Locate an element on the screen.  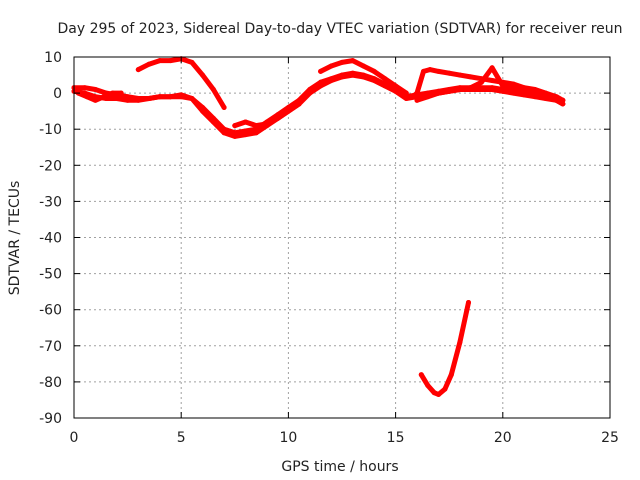
y-tick-labels: 10 0 -10 -20 -30 -40 -50 -60 -70 -80 -90 is located at coordinates (50, 238).